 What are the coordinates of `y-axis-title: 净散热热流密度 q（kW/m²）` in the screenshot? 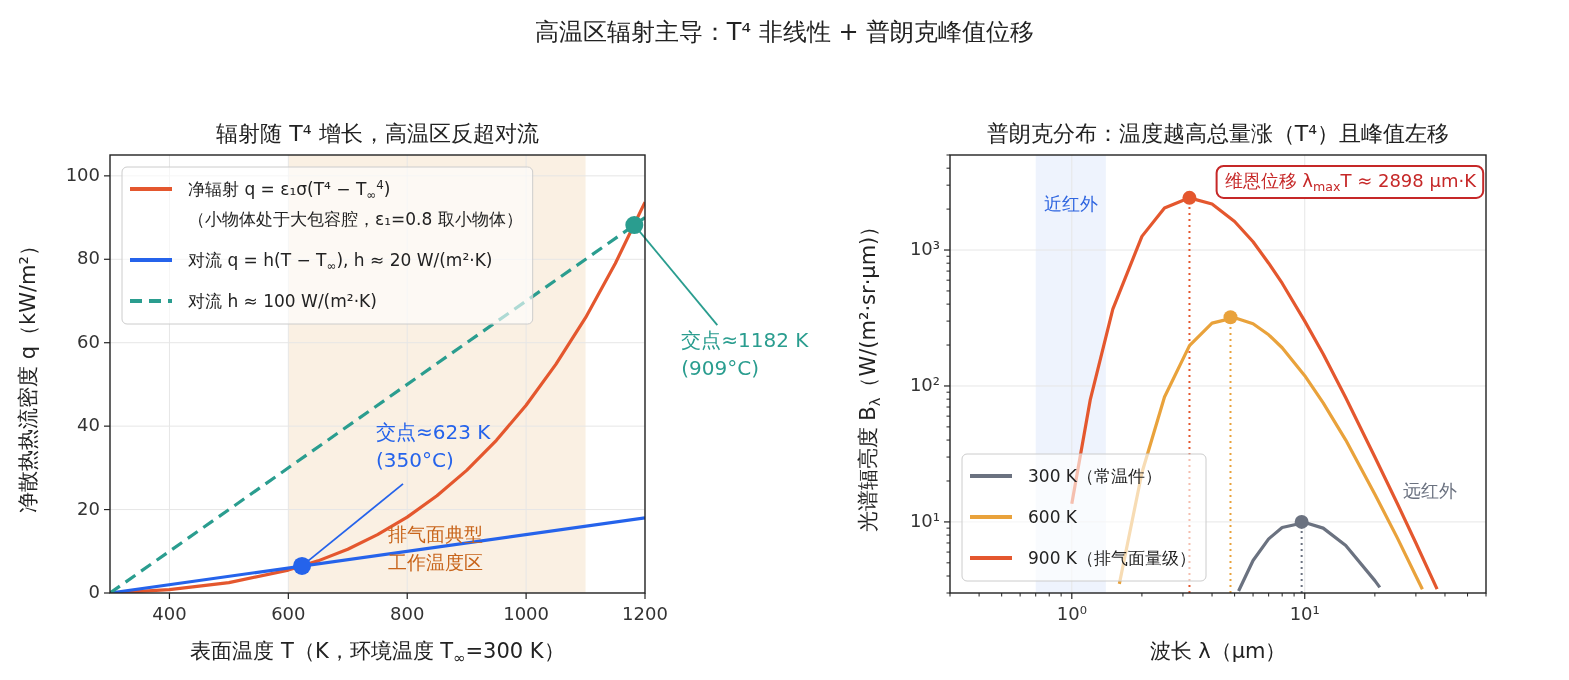 It's located at (28, 374).